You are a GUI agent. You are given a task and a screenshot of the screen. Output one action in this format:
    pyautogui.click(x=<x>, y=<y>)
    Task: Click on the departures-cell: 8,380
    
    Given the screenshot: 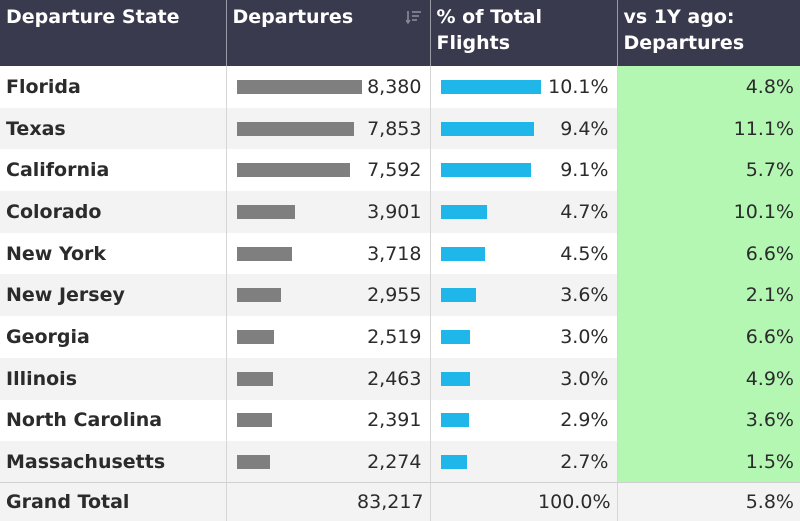 What is the action you would take?
    pyautogui.click(x=328, y=87)
    